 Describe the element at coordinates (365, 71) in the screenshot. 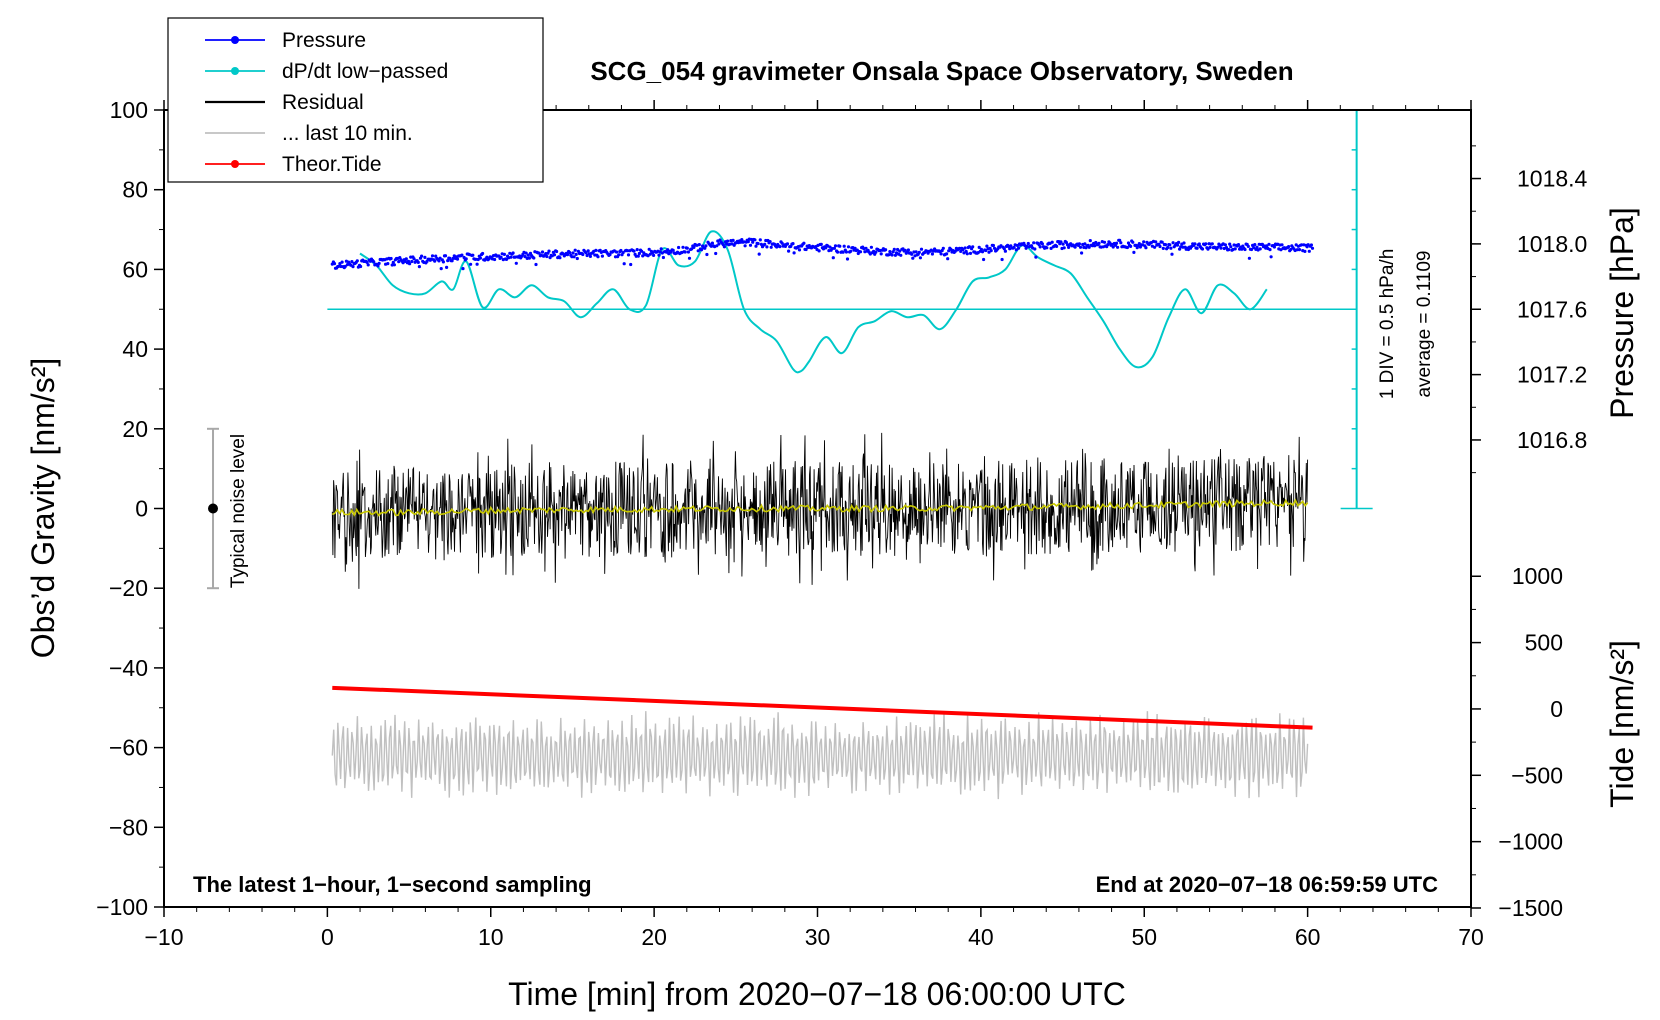

I see `legend-label: dP/dt low−passed` at that location.